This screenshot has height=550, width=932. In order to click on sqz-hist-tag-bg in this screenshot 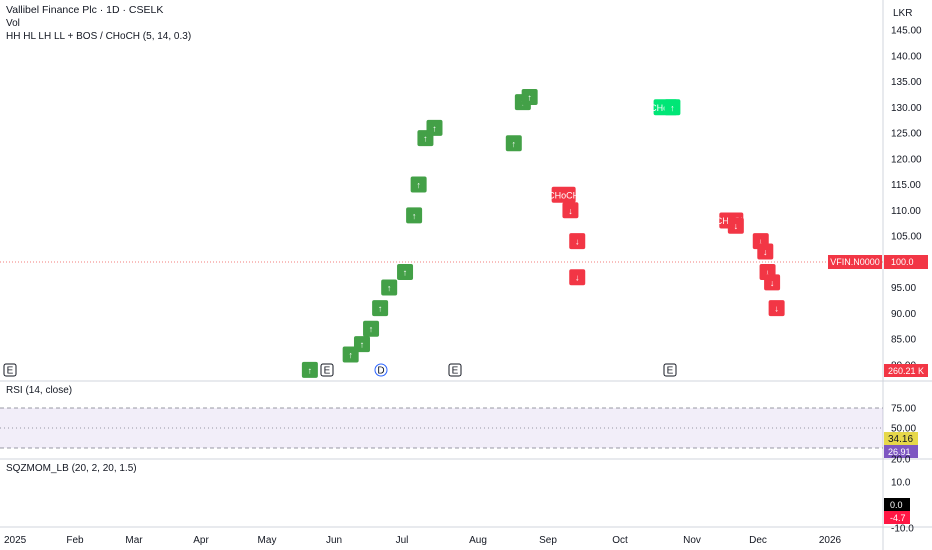, I will do `click(897, 517)`.